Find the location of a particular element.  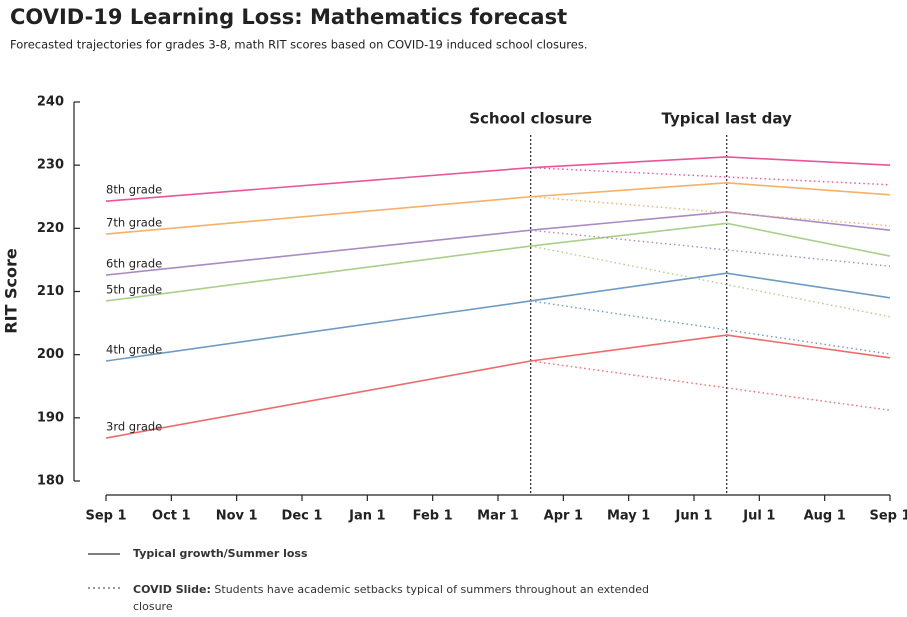

x-tick-label: Apr 1 is located at coordinates (563, 516).